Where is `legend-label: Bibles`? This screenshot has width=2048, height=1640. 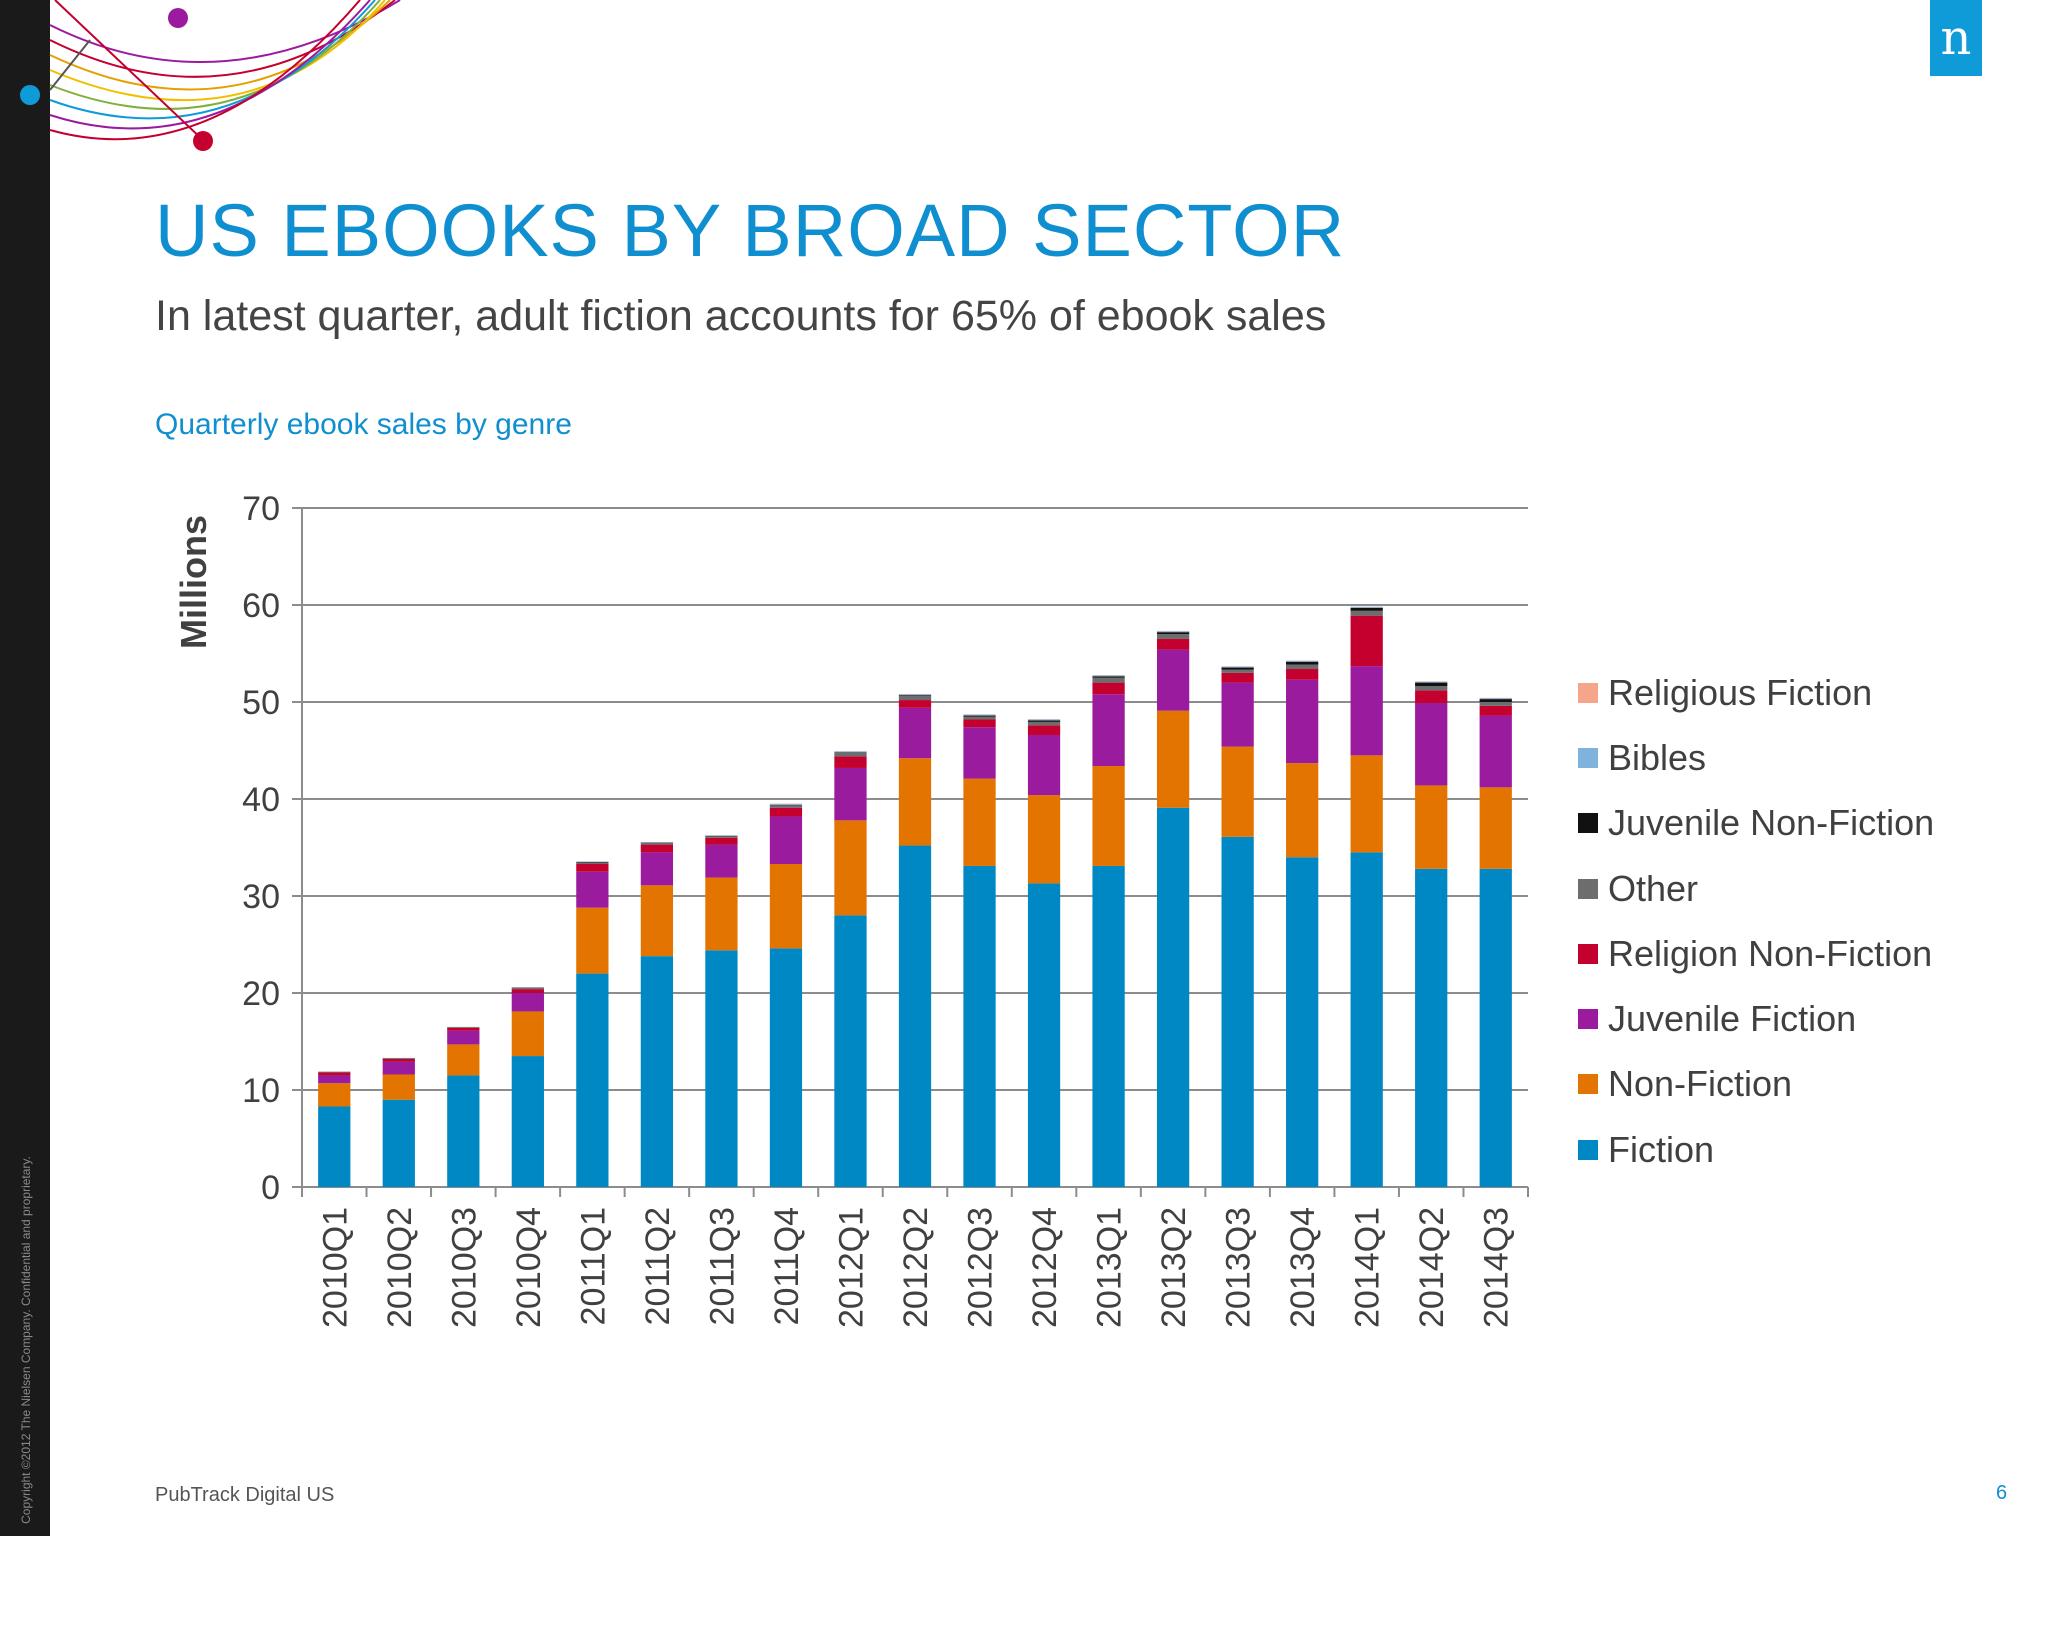 legend-label: Bibles is located at coordinates (1657, 758).